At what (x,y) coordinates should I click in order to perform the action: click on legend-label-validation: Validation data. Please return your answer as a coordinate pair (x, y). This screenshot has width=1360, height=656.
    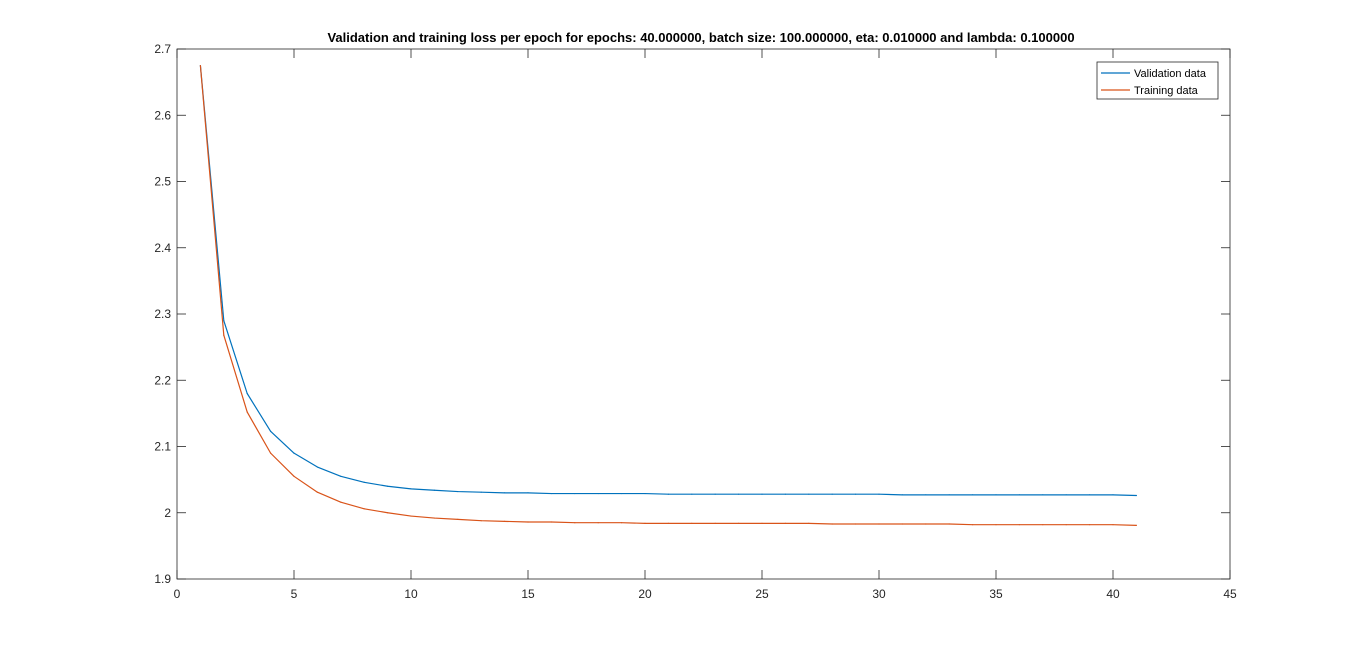
    Looking at the image, I should click on (1170, 74).